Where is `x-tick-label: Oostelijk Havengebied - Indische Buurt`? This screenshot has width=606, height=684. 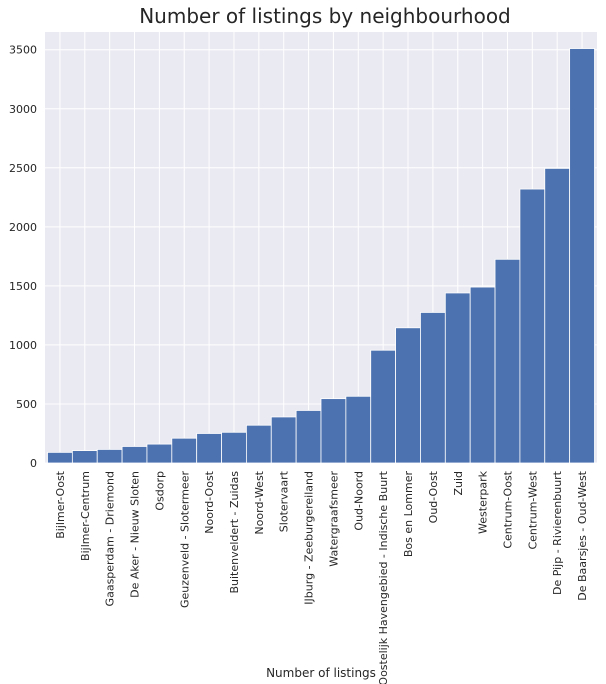 x-tick-label: Oostelijk Havengebied - Indische Buurt is located at coordinates (383, 577).